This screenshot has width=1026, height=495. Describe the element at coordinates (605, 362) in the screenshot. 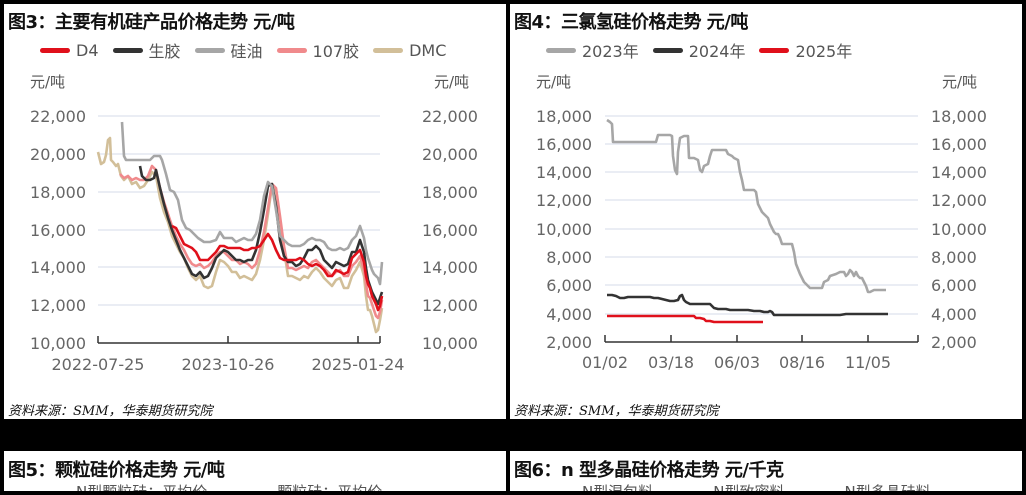

I see `svg-text: 01/02` at that location.